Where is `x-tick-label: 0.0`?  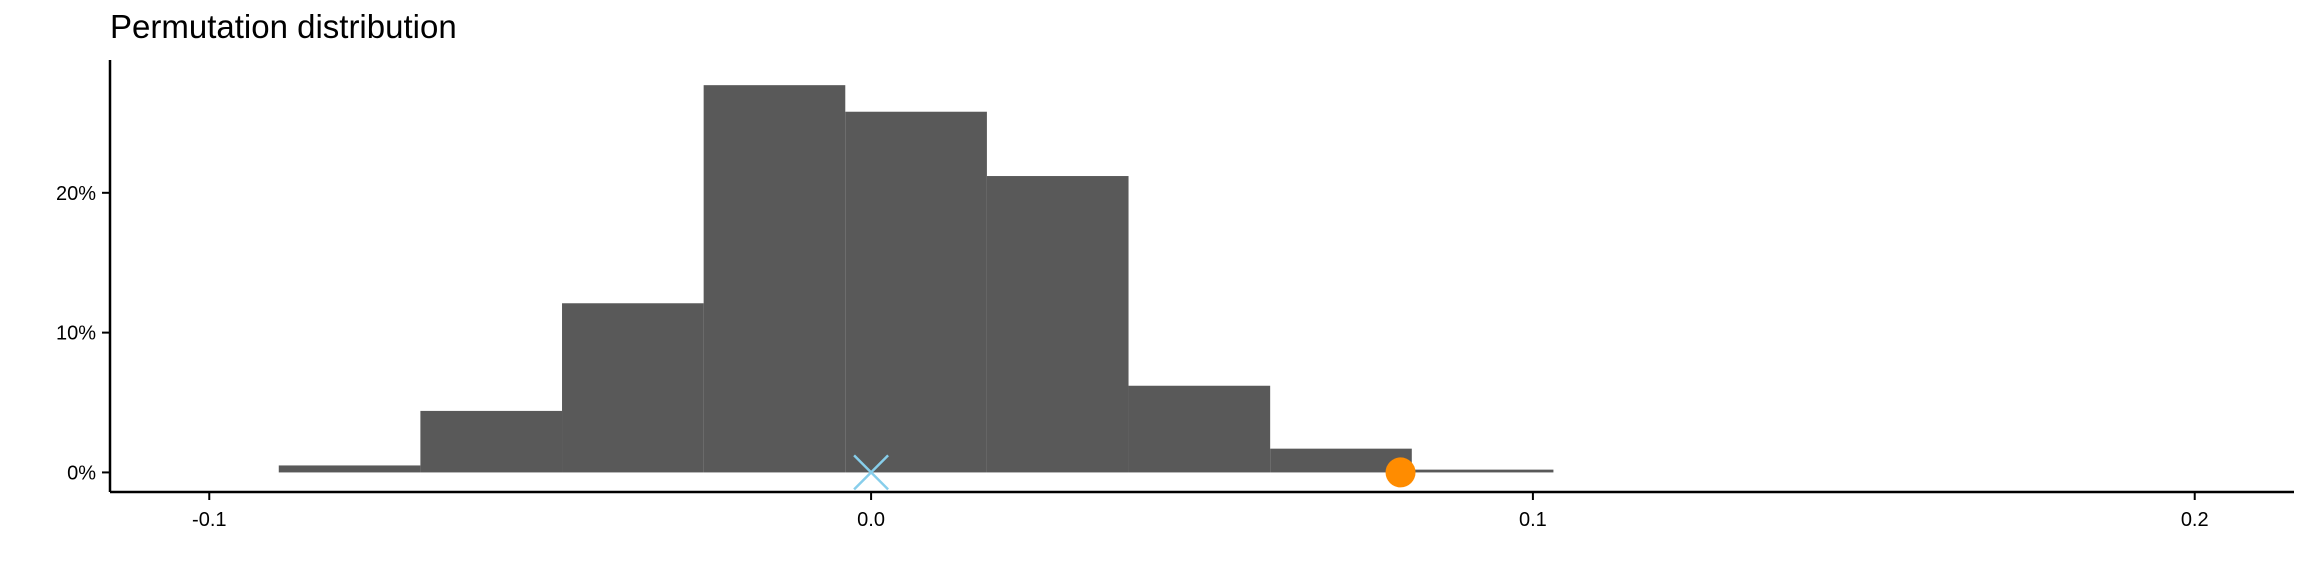
x-tick-label: 0.0 is located at coordinates (871, 520).